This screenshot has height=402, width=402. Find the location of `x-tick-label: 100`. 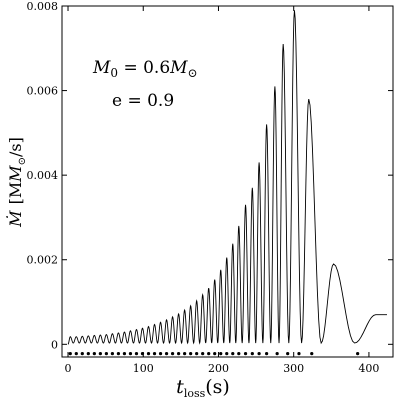

x-tick-label: 100 is located at coordinates (143, 368).